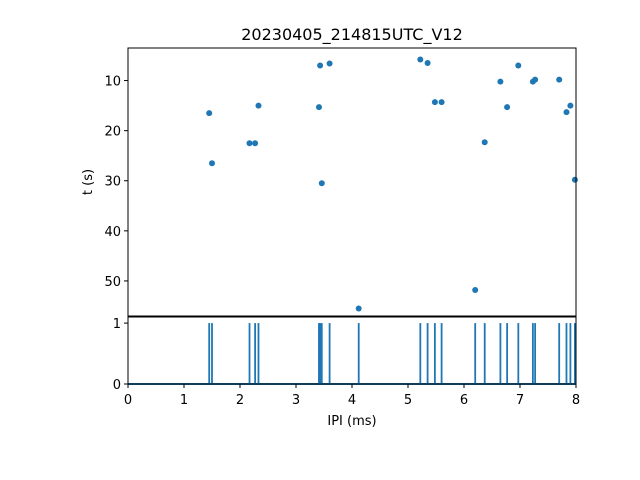 This screenshot has height=480, width=640. What do you see at coordinates (184, 400) in the screenshot?
I see `x-tick-label: 1` at bounding box center [184, 400].